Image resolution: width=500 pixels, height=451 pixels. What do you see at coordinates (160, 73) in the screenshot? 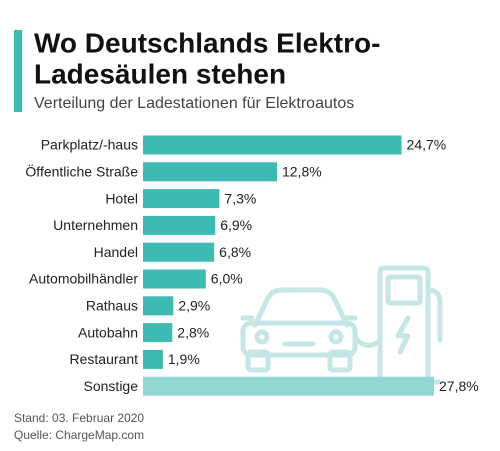
I see `chart-title: Ladesäulen stehen` at bounding box center [160, 73].